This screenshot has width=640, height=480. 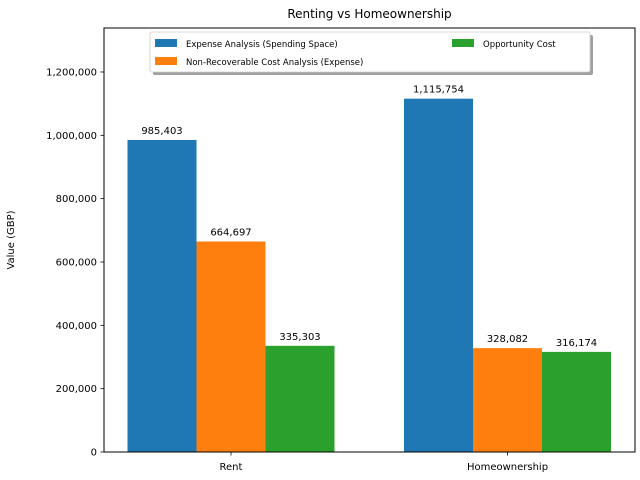 What do you see at coordinates (231, 467) in the screenshot?
I see `x-tick-label: Rent` at bounding box center [231, 467].